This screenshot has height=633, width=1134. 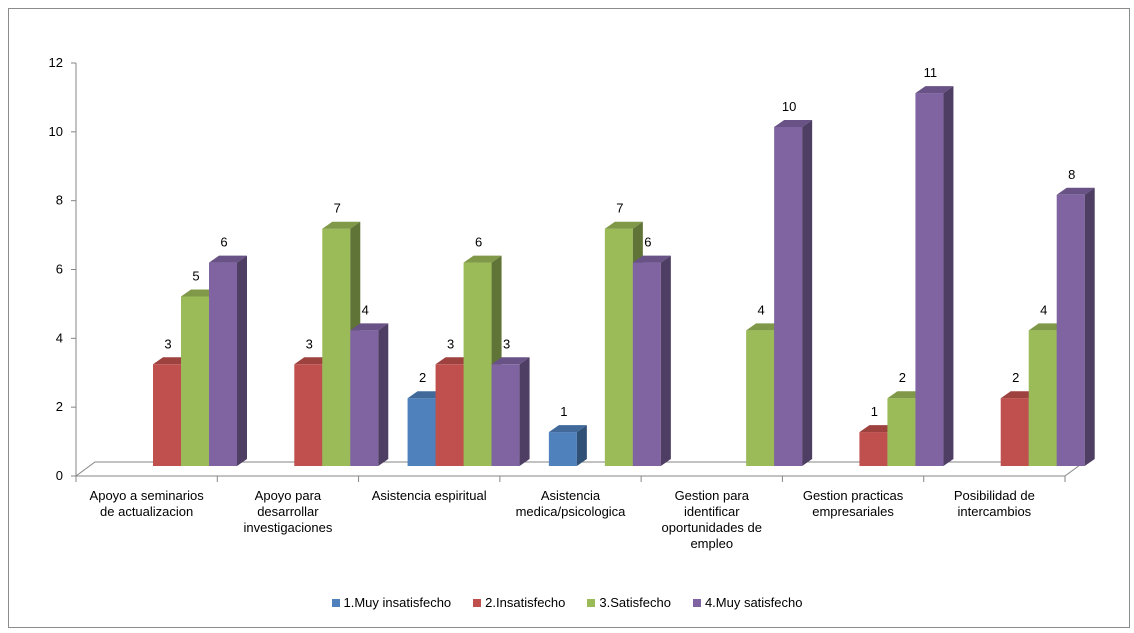 I want to click on data-label: 11, so click(x=931, y=72).